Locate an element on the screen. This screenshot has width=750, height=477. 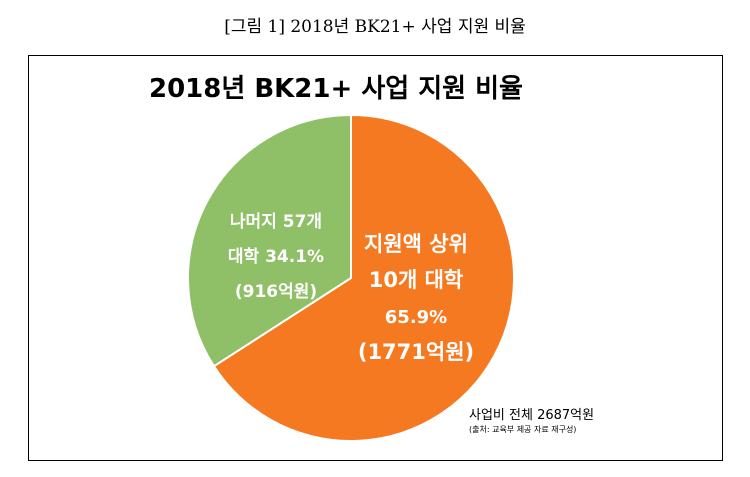
total-budget-note: 사업비 전체 2687억원 is located at coordinates (532, 415).